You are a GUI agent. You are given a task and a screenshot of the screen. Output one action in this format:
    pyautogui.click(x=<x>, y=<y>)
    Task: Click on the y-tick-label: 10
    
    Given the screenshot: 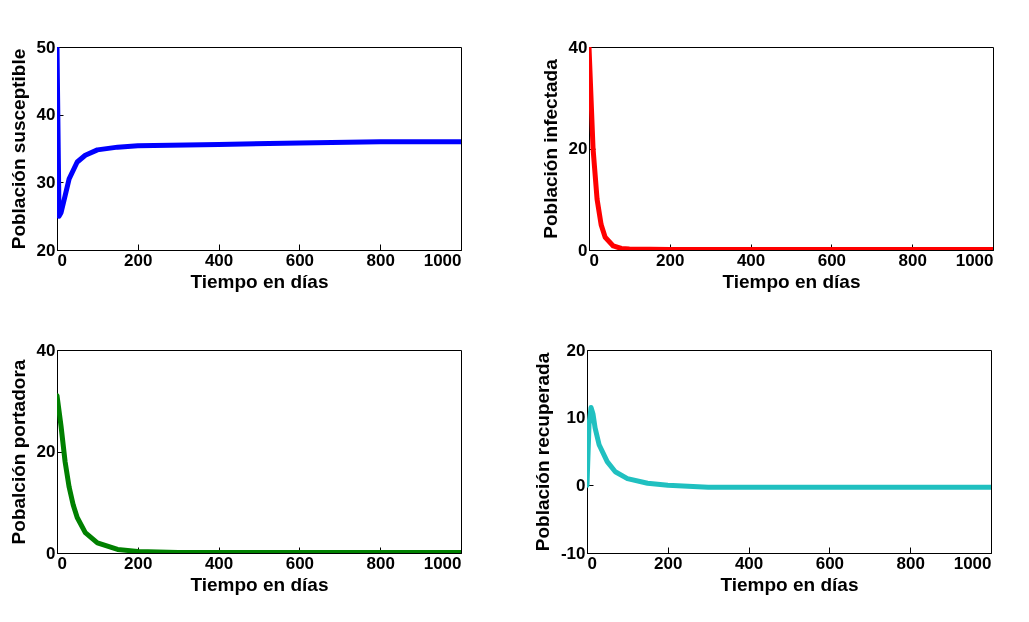 What is the action you would take?
    pyautogui.click(x=576, y=418)
    